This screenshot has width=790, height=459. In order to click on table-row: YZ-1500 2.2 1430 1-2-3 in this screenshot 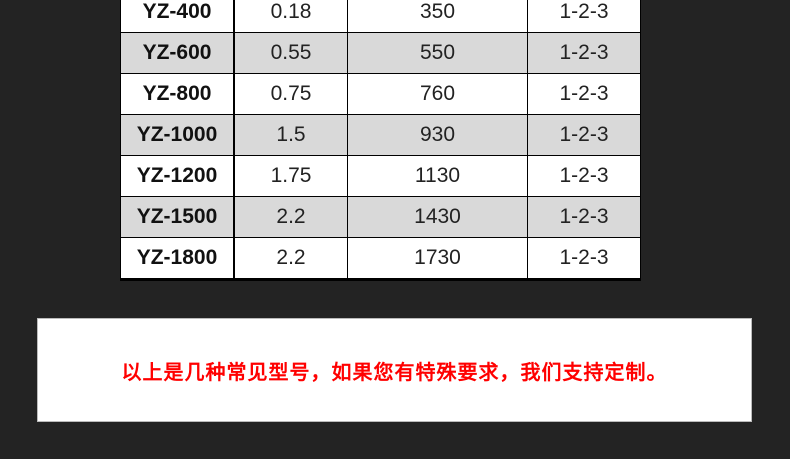, I will do `click(380, 217)`.